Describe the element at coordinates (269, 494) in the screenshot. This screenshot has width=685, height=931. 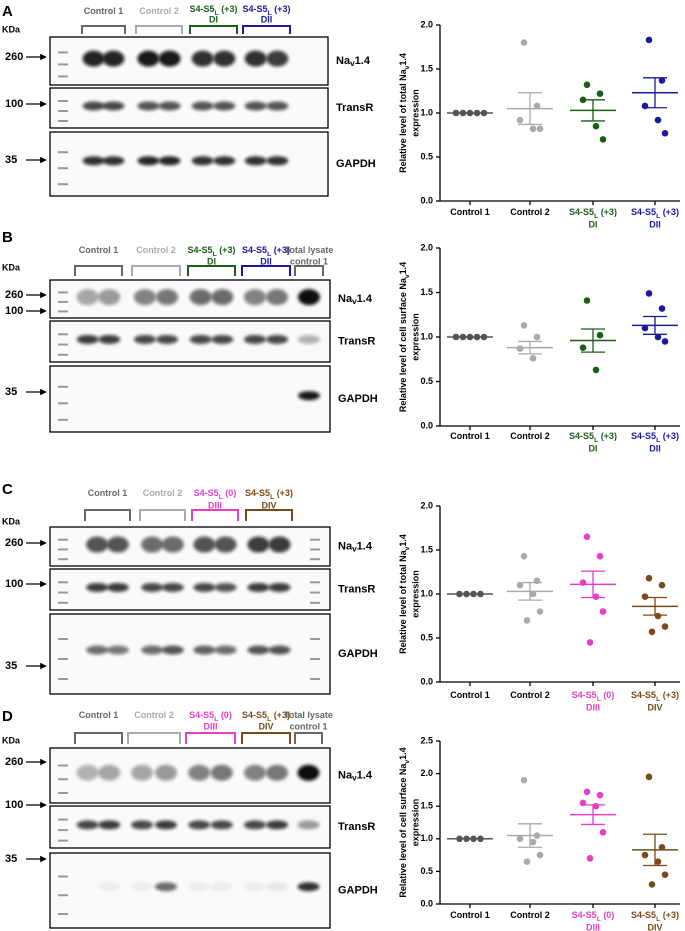
I see `group-label: S4-S5L (+3)` at that location.